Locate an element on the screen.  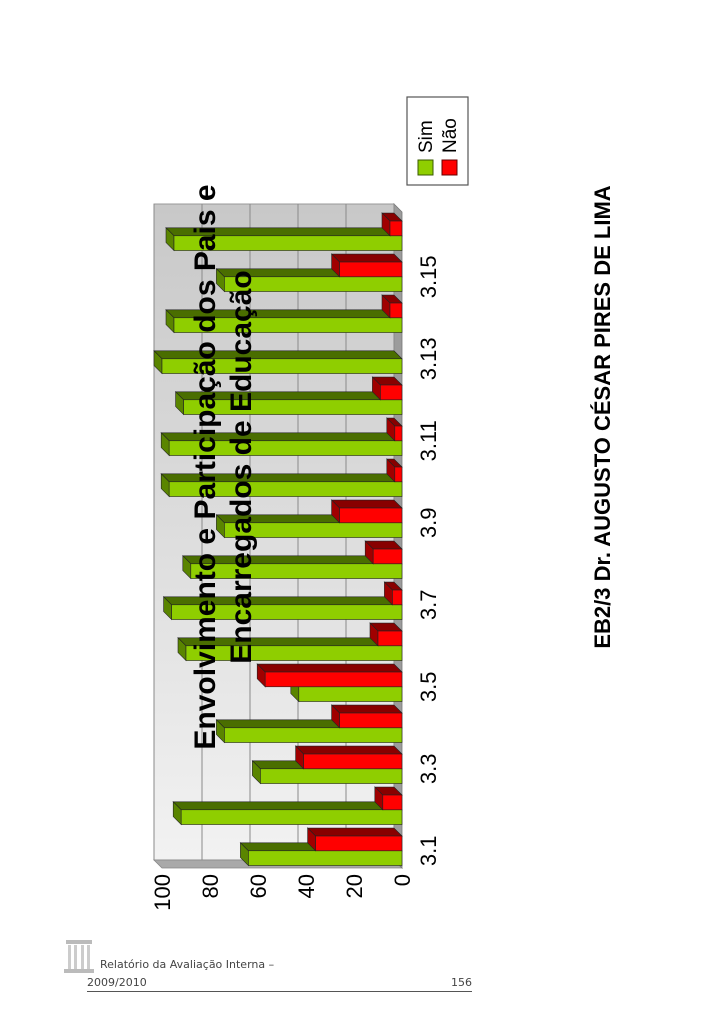
y-tick-label: 40 is located at coordinates (306, 886).